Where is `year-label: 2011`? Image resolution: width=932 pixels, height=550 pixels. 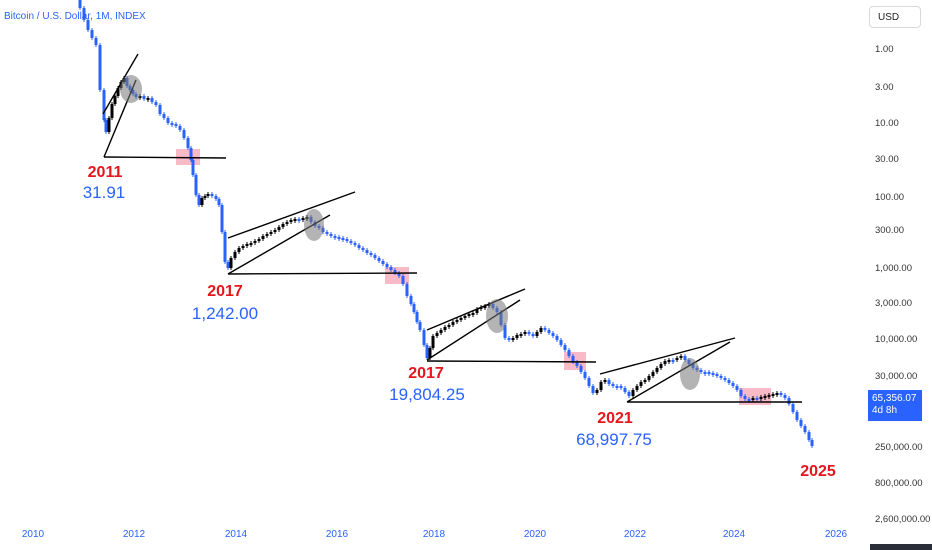 year-label: 2011 is located at coordinates (105, 172).